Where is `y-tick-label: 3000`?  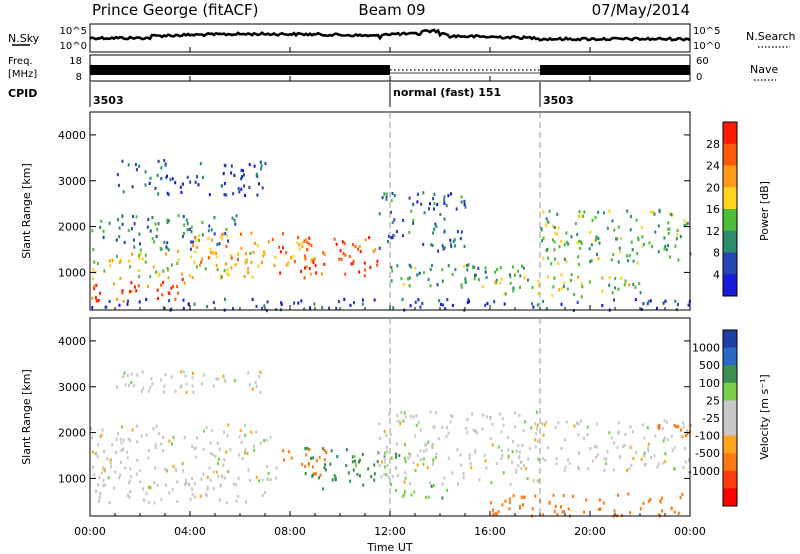
y-tick-label: 3000 is located at coordinates (72, 387).